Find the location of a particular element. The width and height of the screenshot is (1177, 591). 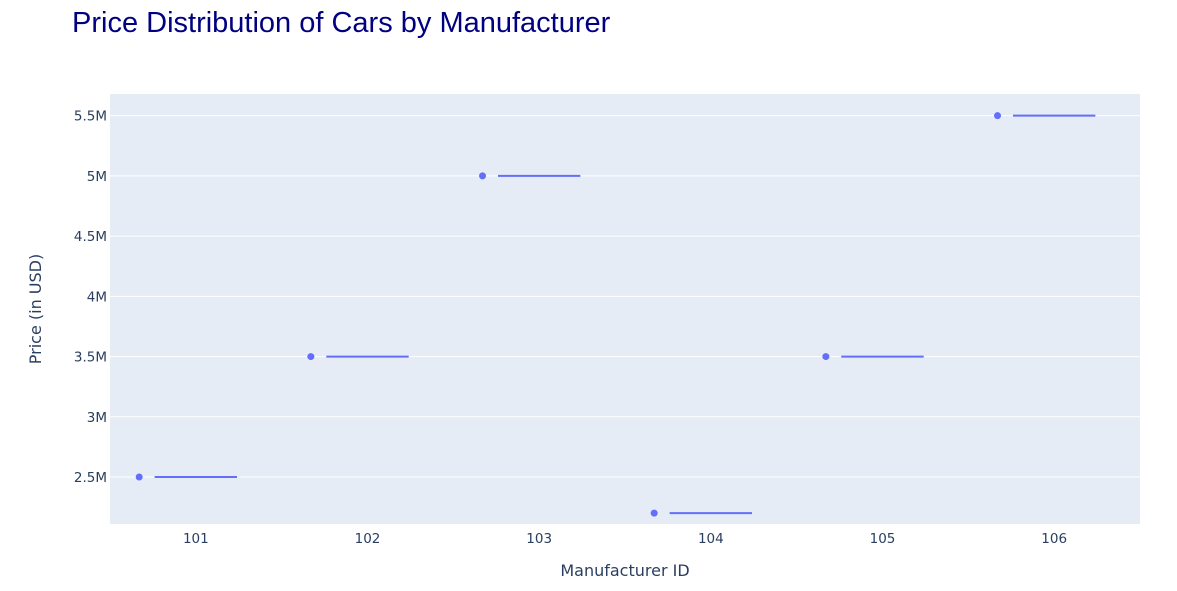

y-tick-label: 5.5M is located at coordinates (90, 117).